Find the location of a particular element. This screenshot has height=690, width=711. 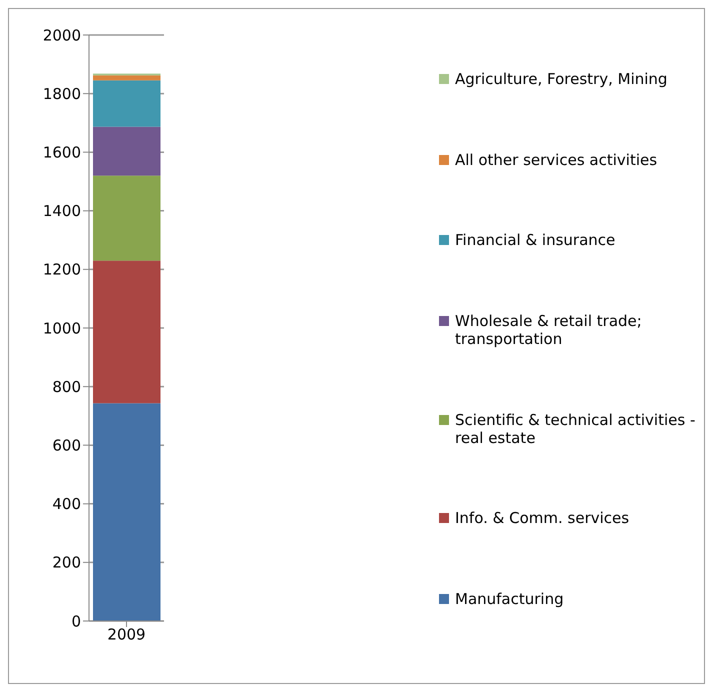

y-tick-label: 600 is located at coordinates (66, 445).